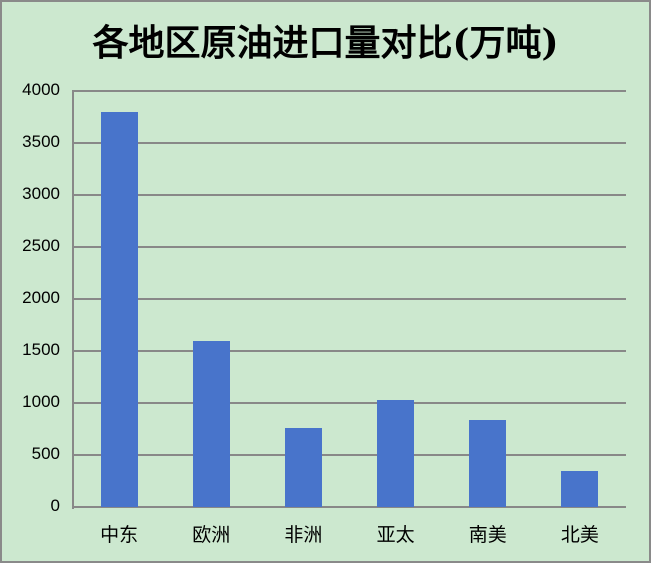  What do you see at coordinates (579, 535) in the screenshot?
I see `x-tick-label: 北美` at bounding box center [579, 535].